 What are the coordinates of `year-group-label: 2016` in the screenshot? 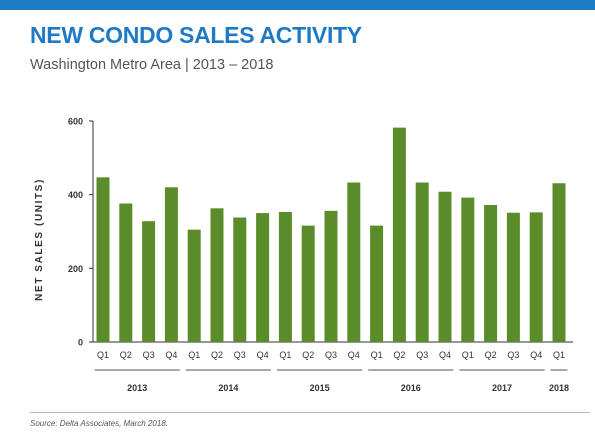 It's located at (411, 388).